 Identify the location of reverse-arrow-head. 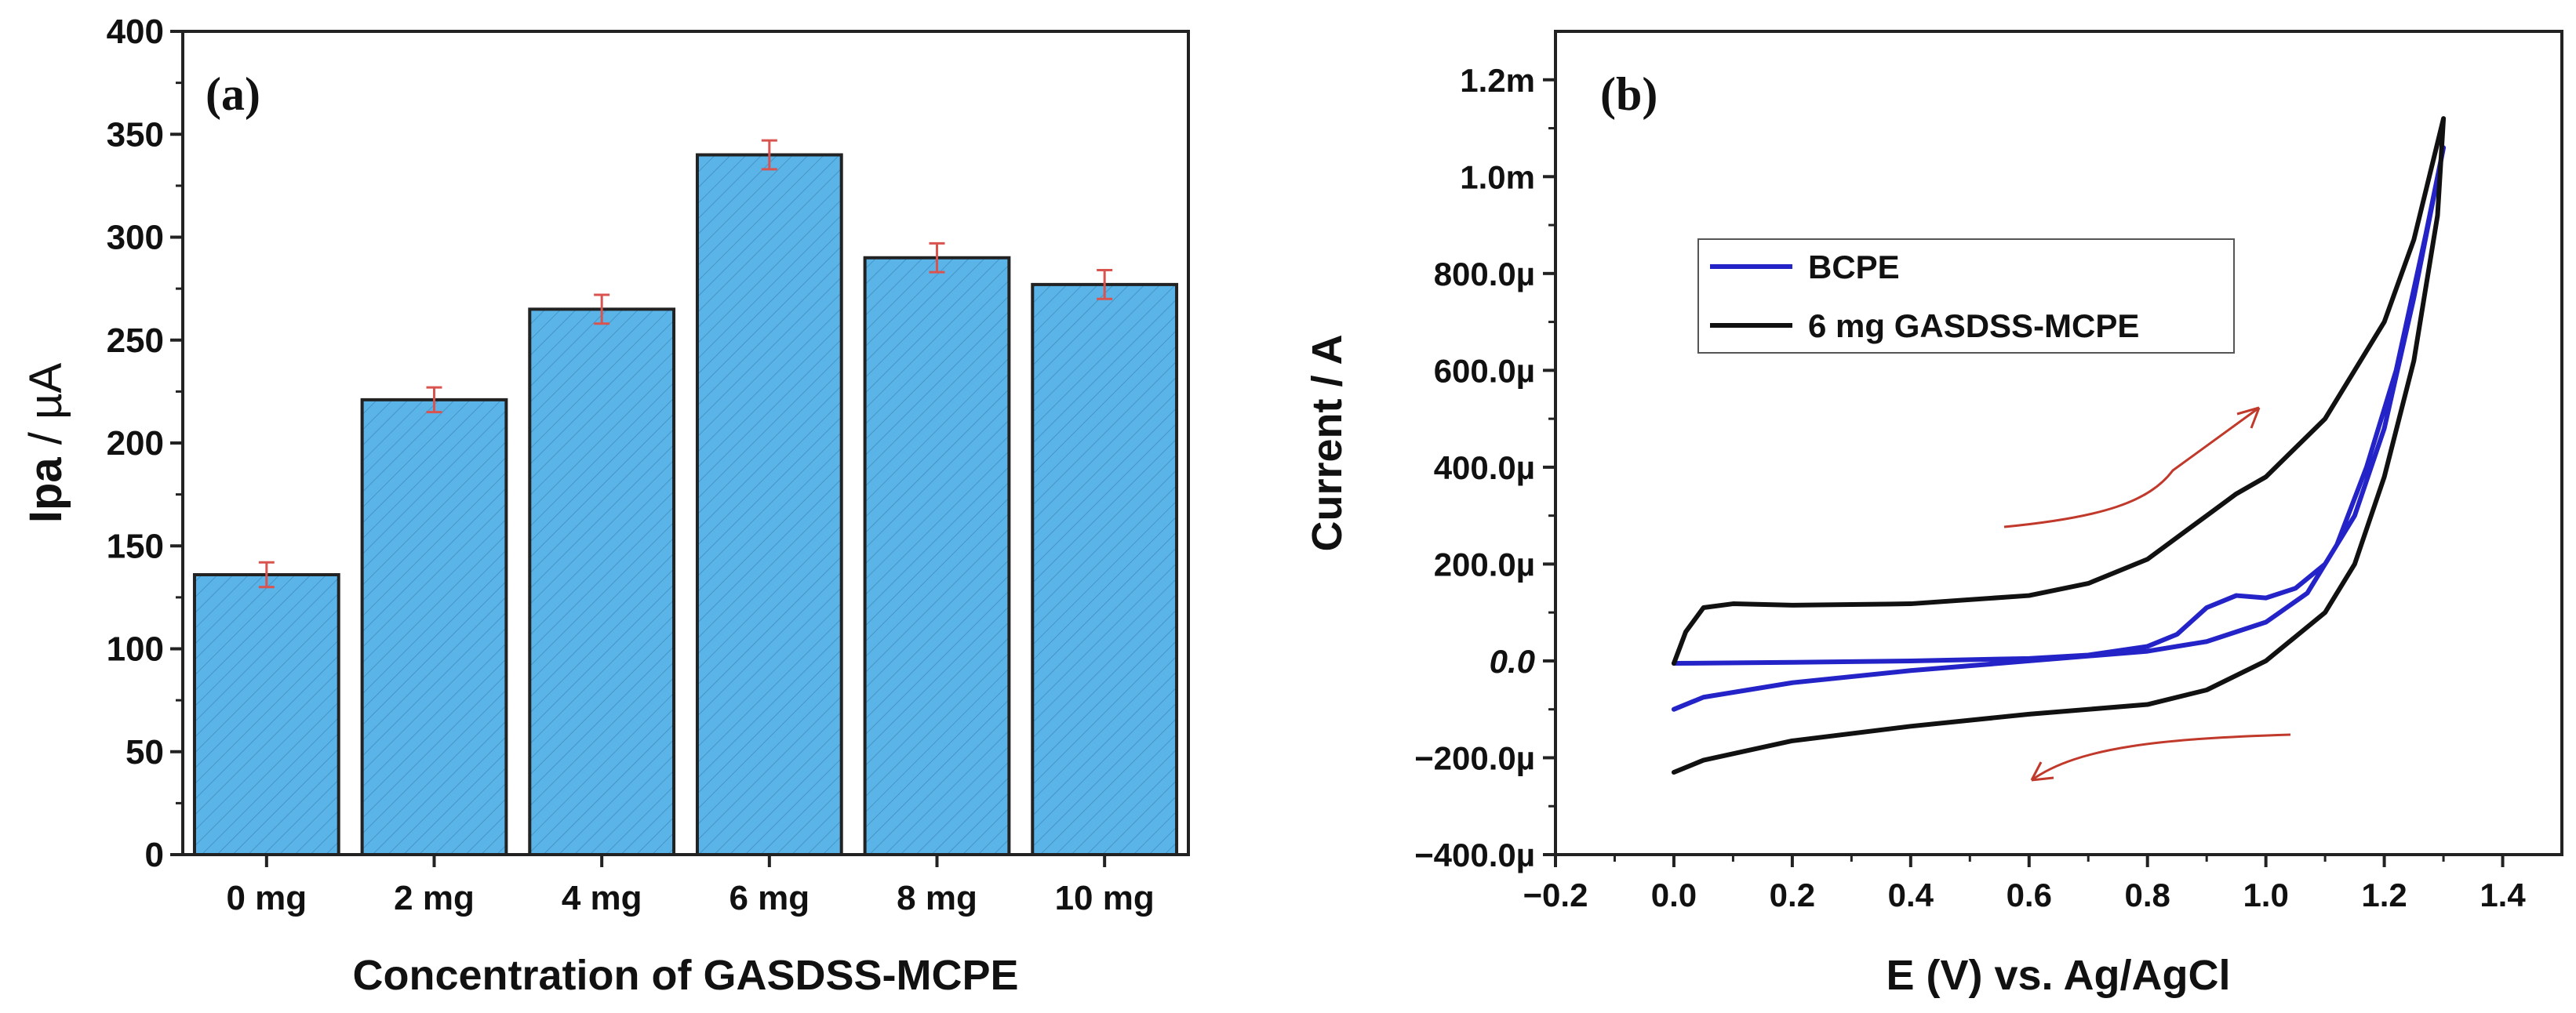
(2042, 771).